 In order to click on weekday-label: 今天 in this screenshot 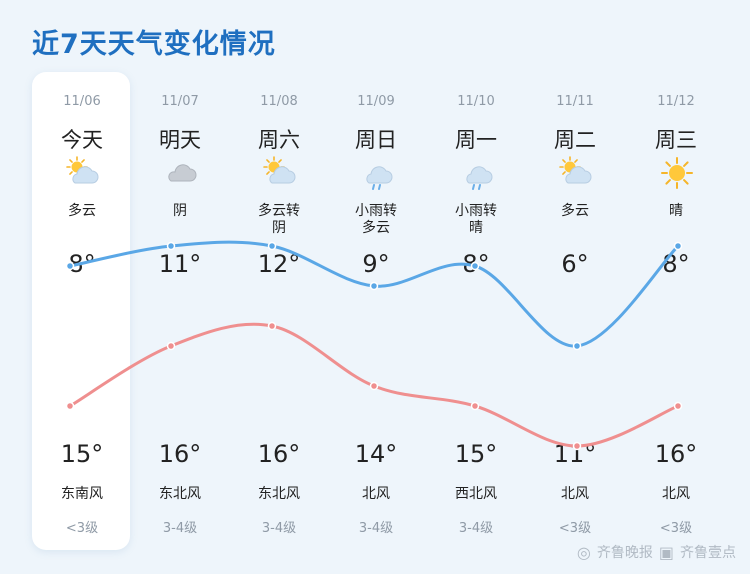, I will do `click(82, 140)`.